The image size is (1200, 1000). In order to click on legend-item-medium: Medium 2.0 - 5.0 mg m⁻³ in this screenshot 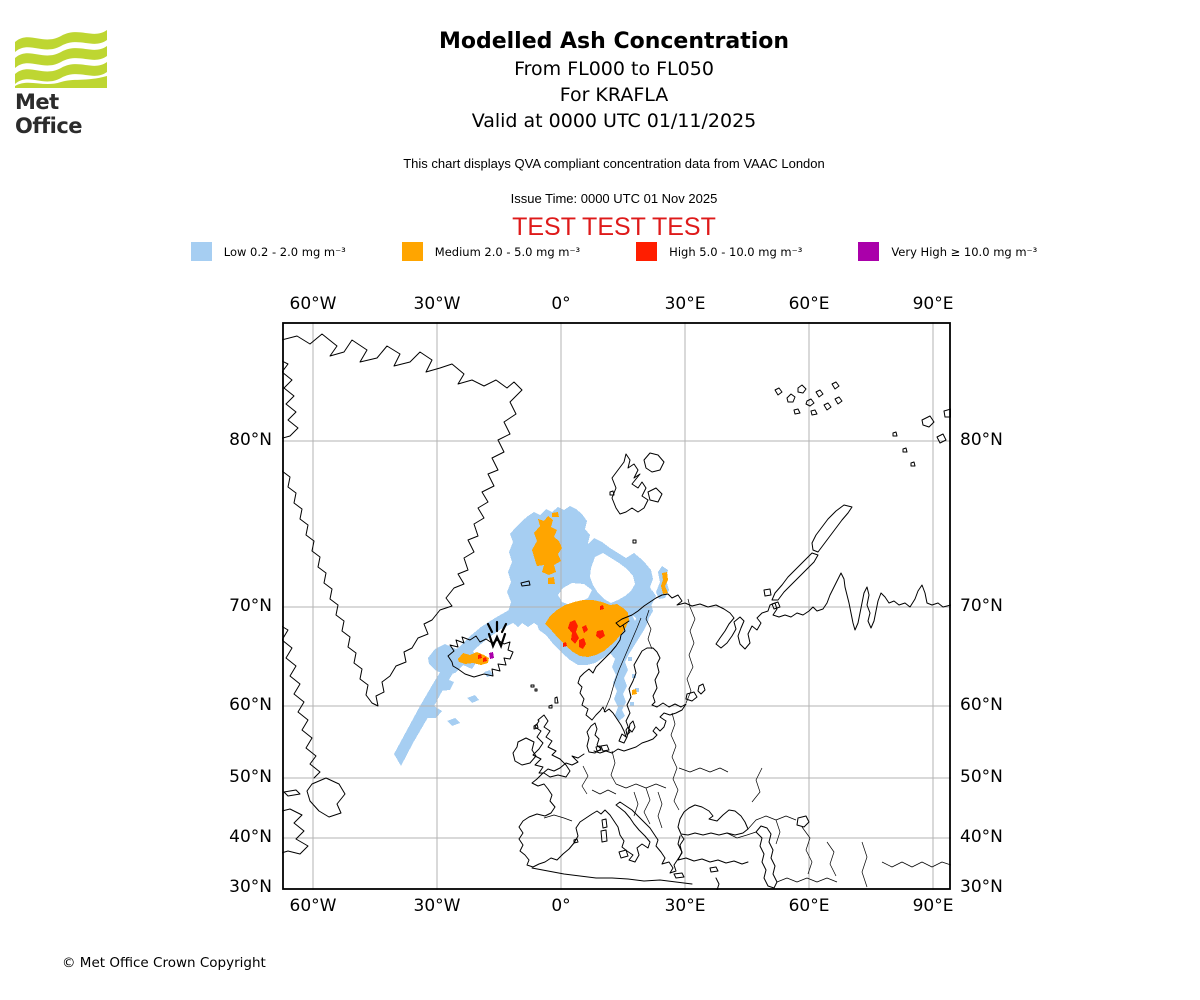, I will do `click(490, 251)`.